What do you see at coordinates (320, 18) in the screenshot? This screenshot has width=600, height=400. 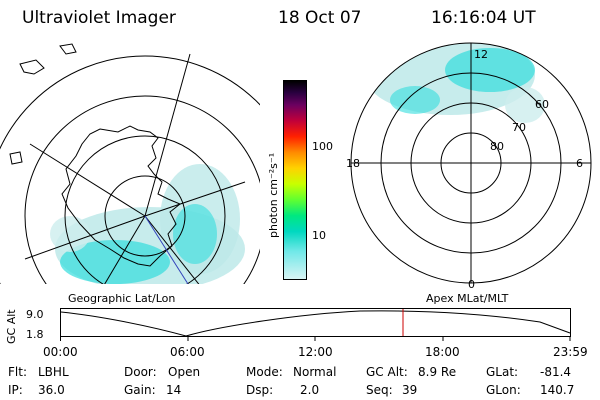 I see `date-label: 18 Oct 07` at bounding box center [320, 18].